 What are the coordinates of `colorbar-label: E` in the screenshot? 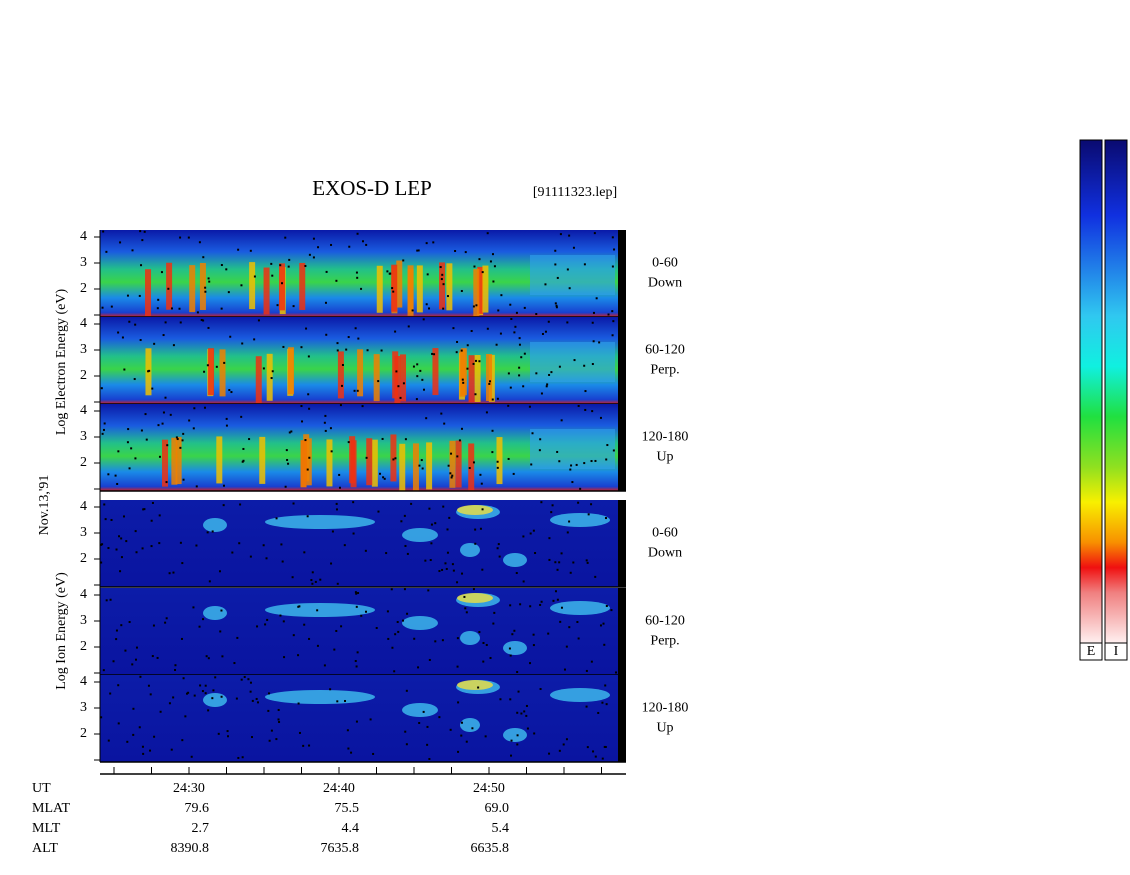 It's located at (1091, 651).